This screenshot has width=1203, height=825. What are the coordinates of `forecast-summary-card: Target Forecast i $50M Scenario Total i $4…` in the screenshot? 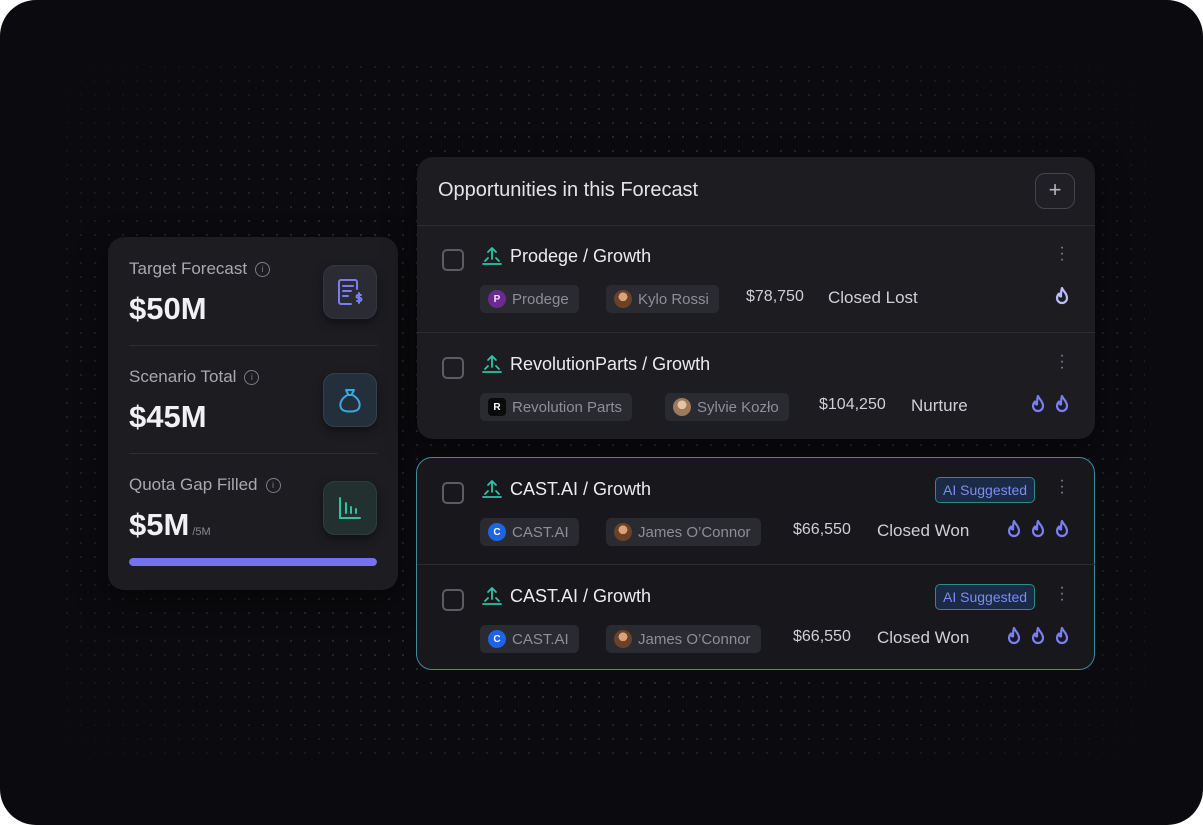 It's located at (253, 413).